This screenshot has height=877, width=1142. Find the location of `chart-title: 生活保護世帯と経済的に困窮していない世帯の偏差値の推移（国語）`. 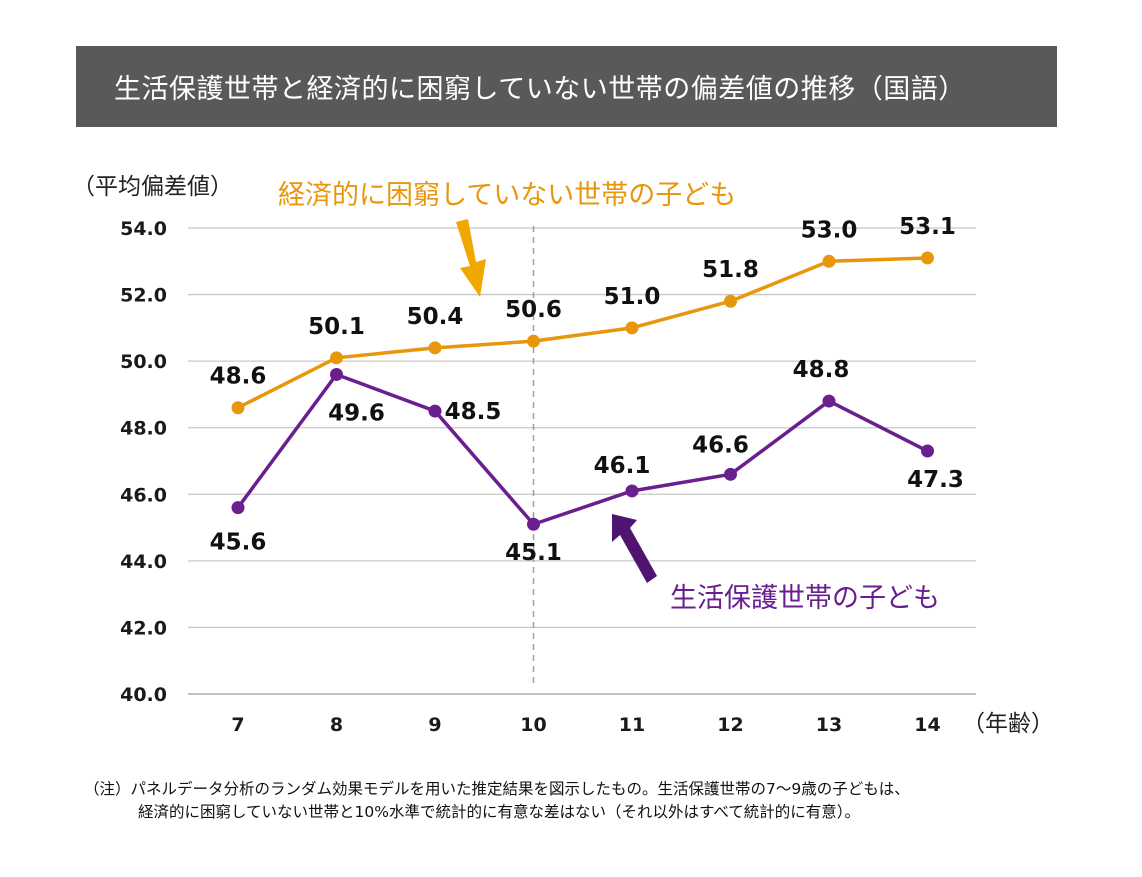

chart-title: 生活保護世帯と経済的に困窮していない世帯の偏差値の推移（国語） is located at coordinates (540, 89).